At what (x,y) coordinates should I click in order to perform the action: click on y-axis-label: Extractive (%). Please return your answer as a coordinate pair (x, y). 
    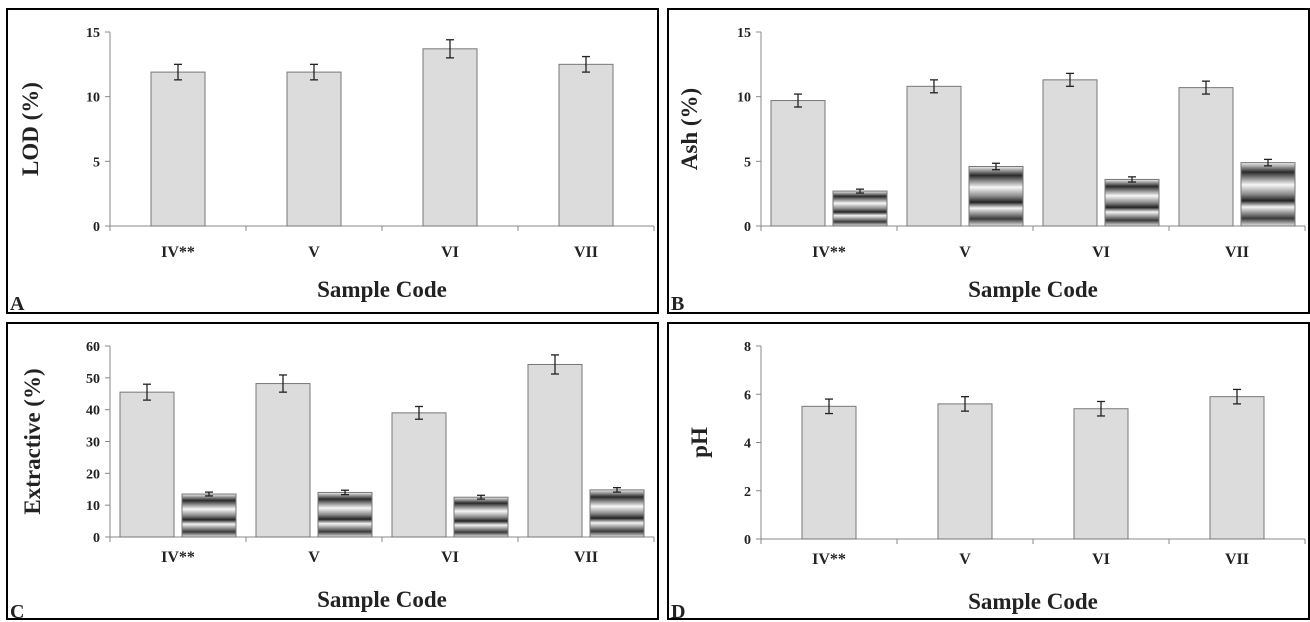
    Looking at the image, I should click on (32, 441).